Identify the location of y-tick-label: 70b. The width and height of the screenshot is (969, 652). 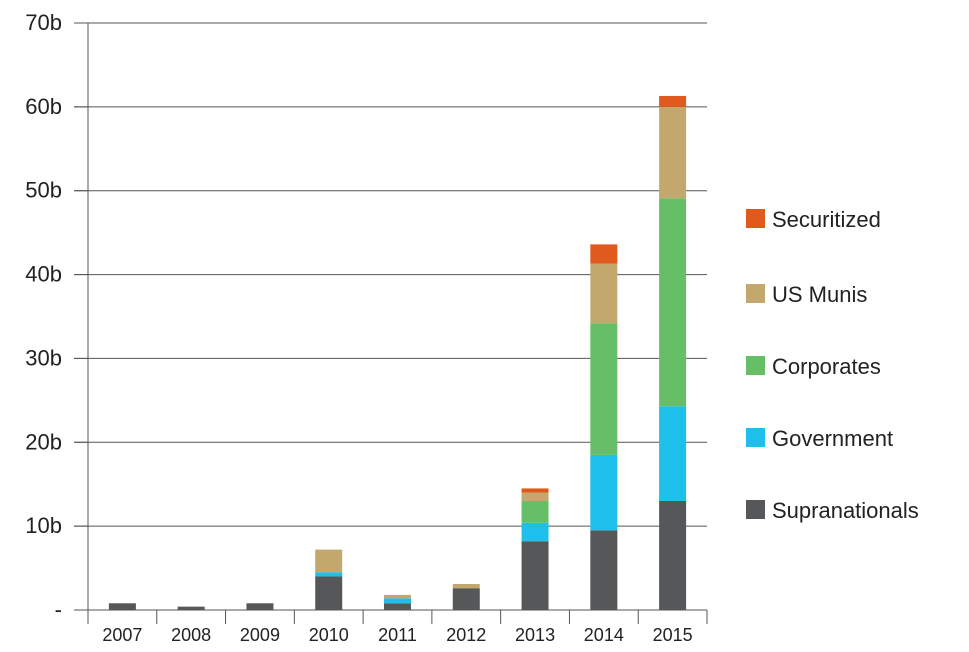
(43, 22).